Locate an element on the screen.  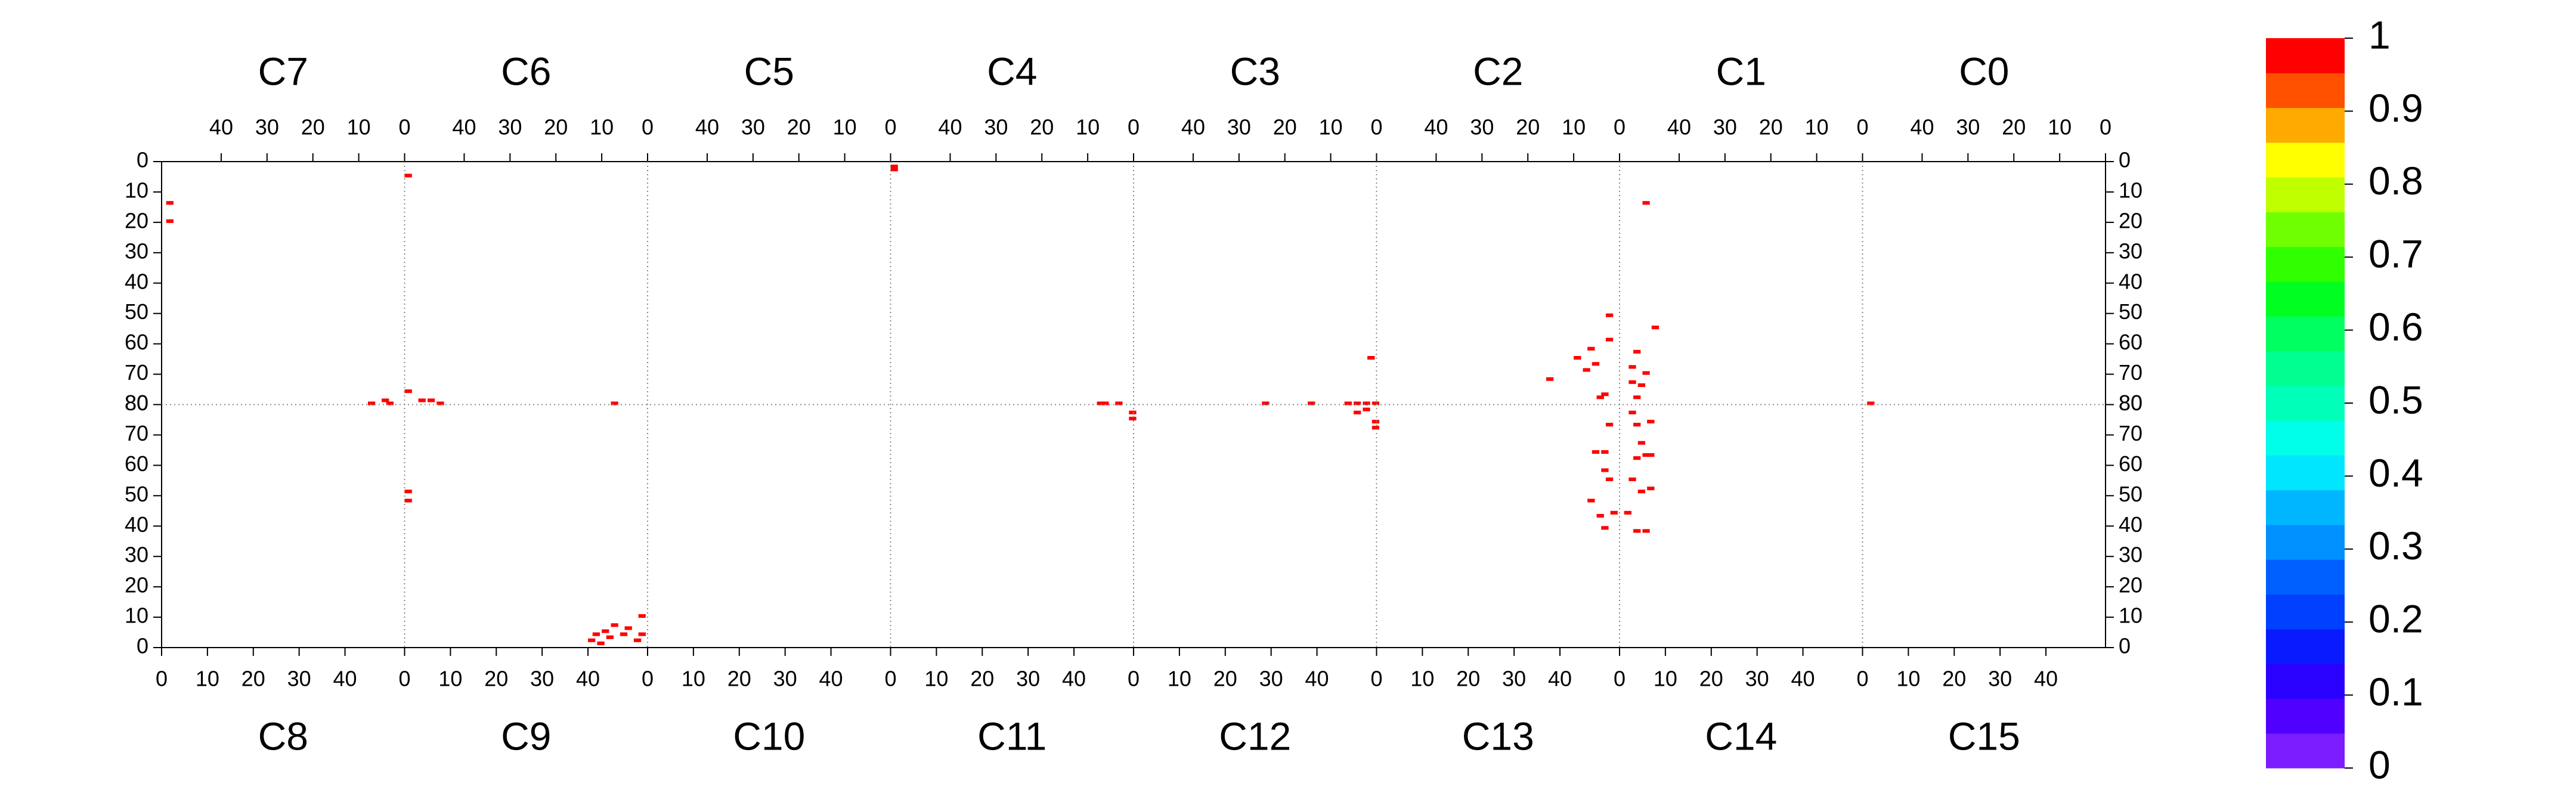
colorbar-tick-label: 1 is located at coordinates (2380, 35).